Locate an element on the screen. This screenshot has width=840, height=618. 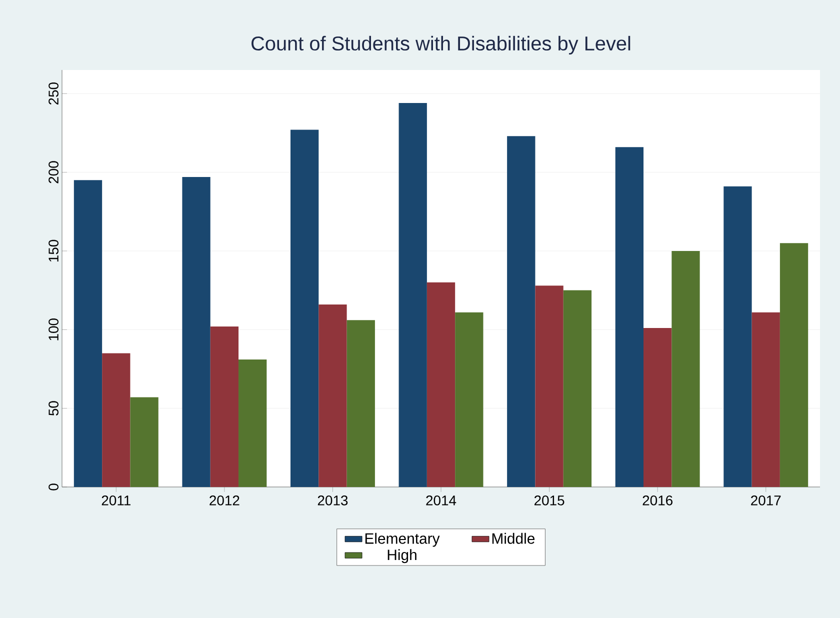
x-tick-label: 2015 is located at coordinates (549, 500).